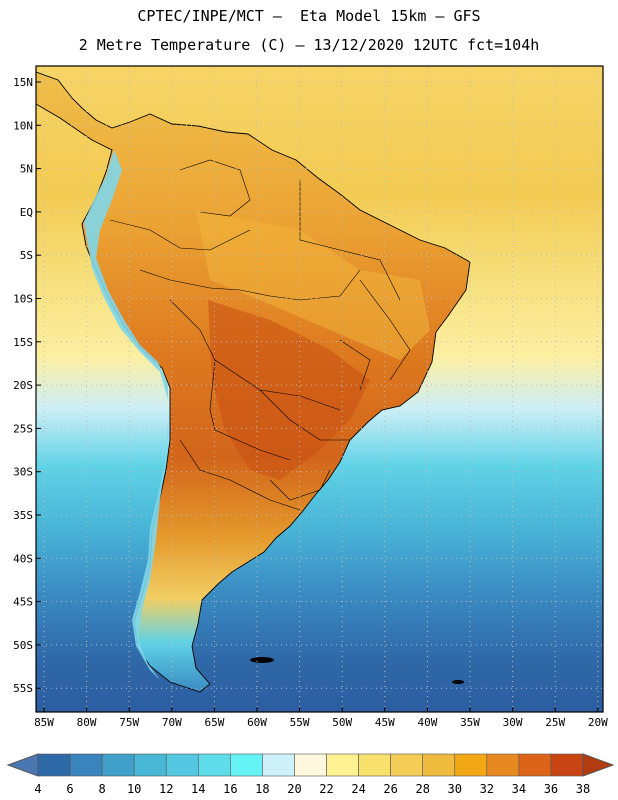 The height and width of the screenshot is (800, 618). Describe the element at coordinates (26, 212) in the screenshot. I see `lat-label: EQ` at that location.